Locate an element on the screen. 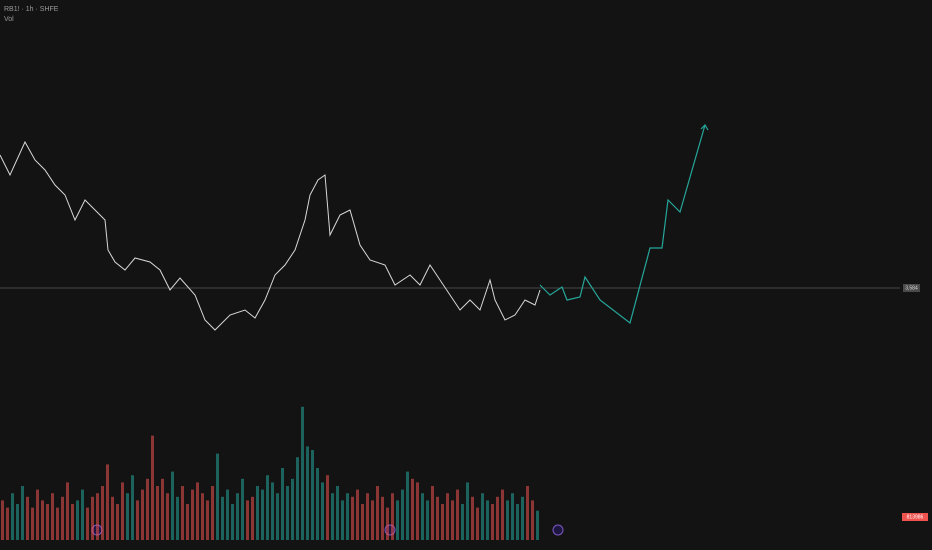  price-label: 3,584 is located at coordinates (911, 288).